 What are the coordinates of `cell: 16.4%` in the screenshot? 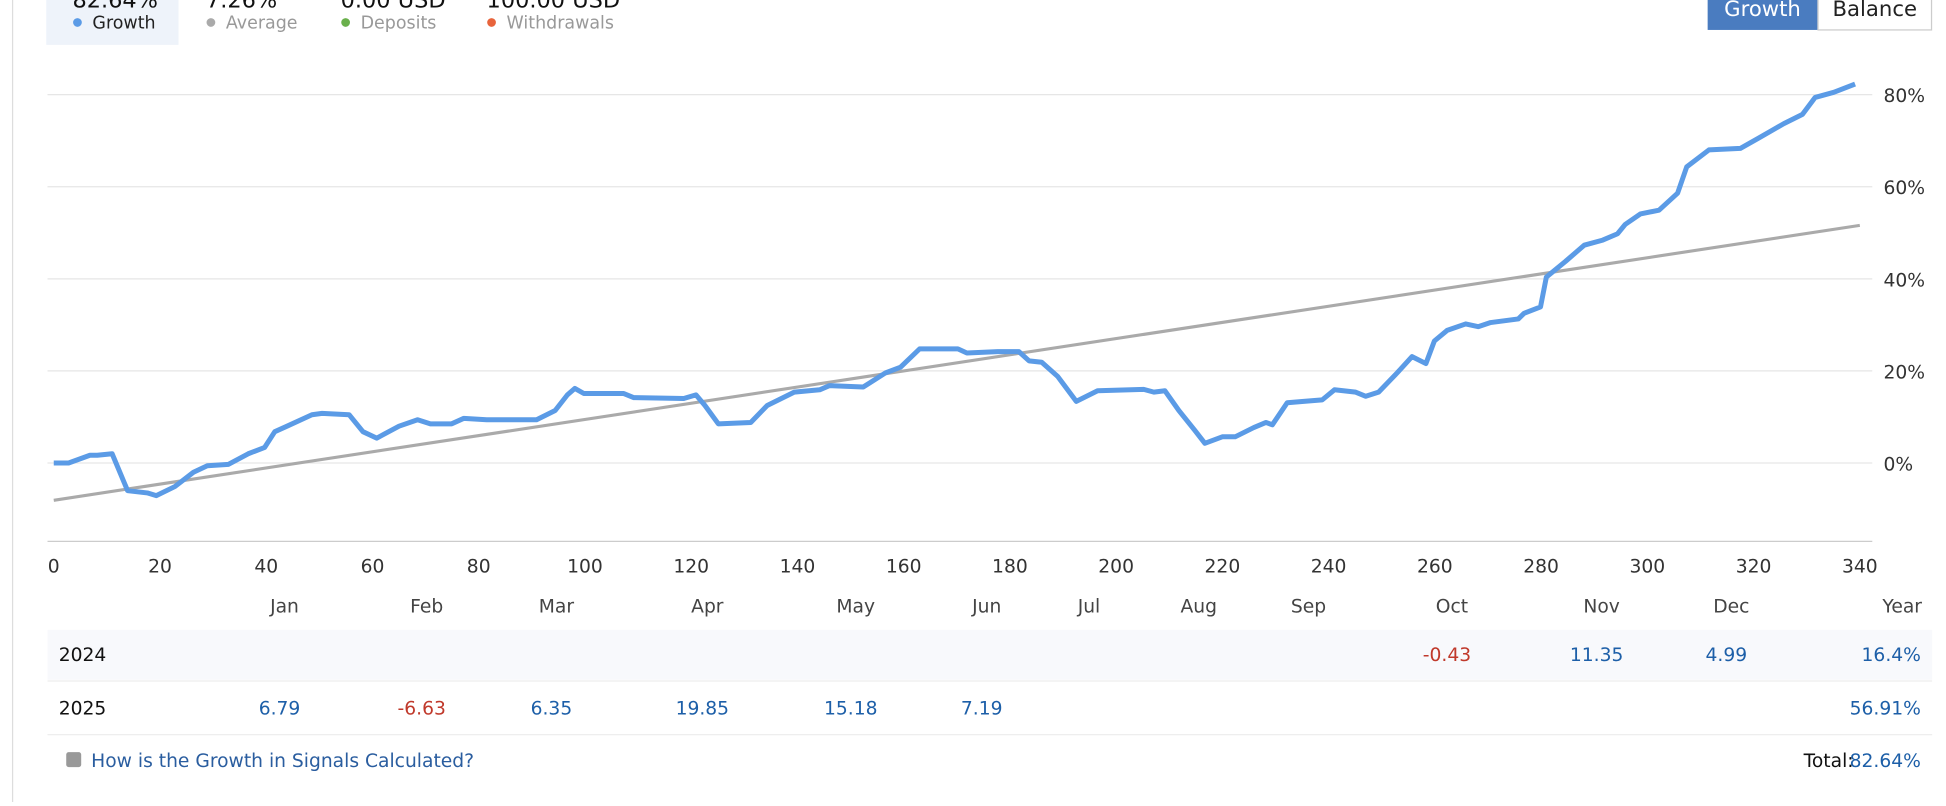 It's located at (1891, 655).